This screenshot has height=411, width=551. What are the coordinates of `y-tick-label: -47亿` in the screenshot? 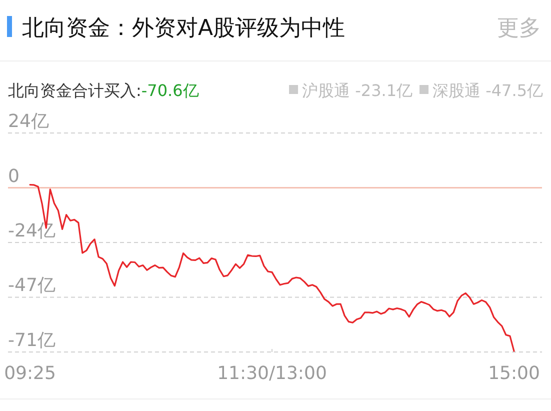 It's located at (32, 285).